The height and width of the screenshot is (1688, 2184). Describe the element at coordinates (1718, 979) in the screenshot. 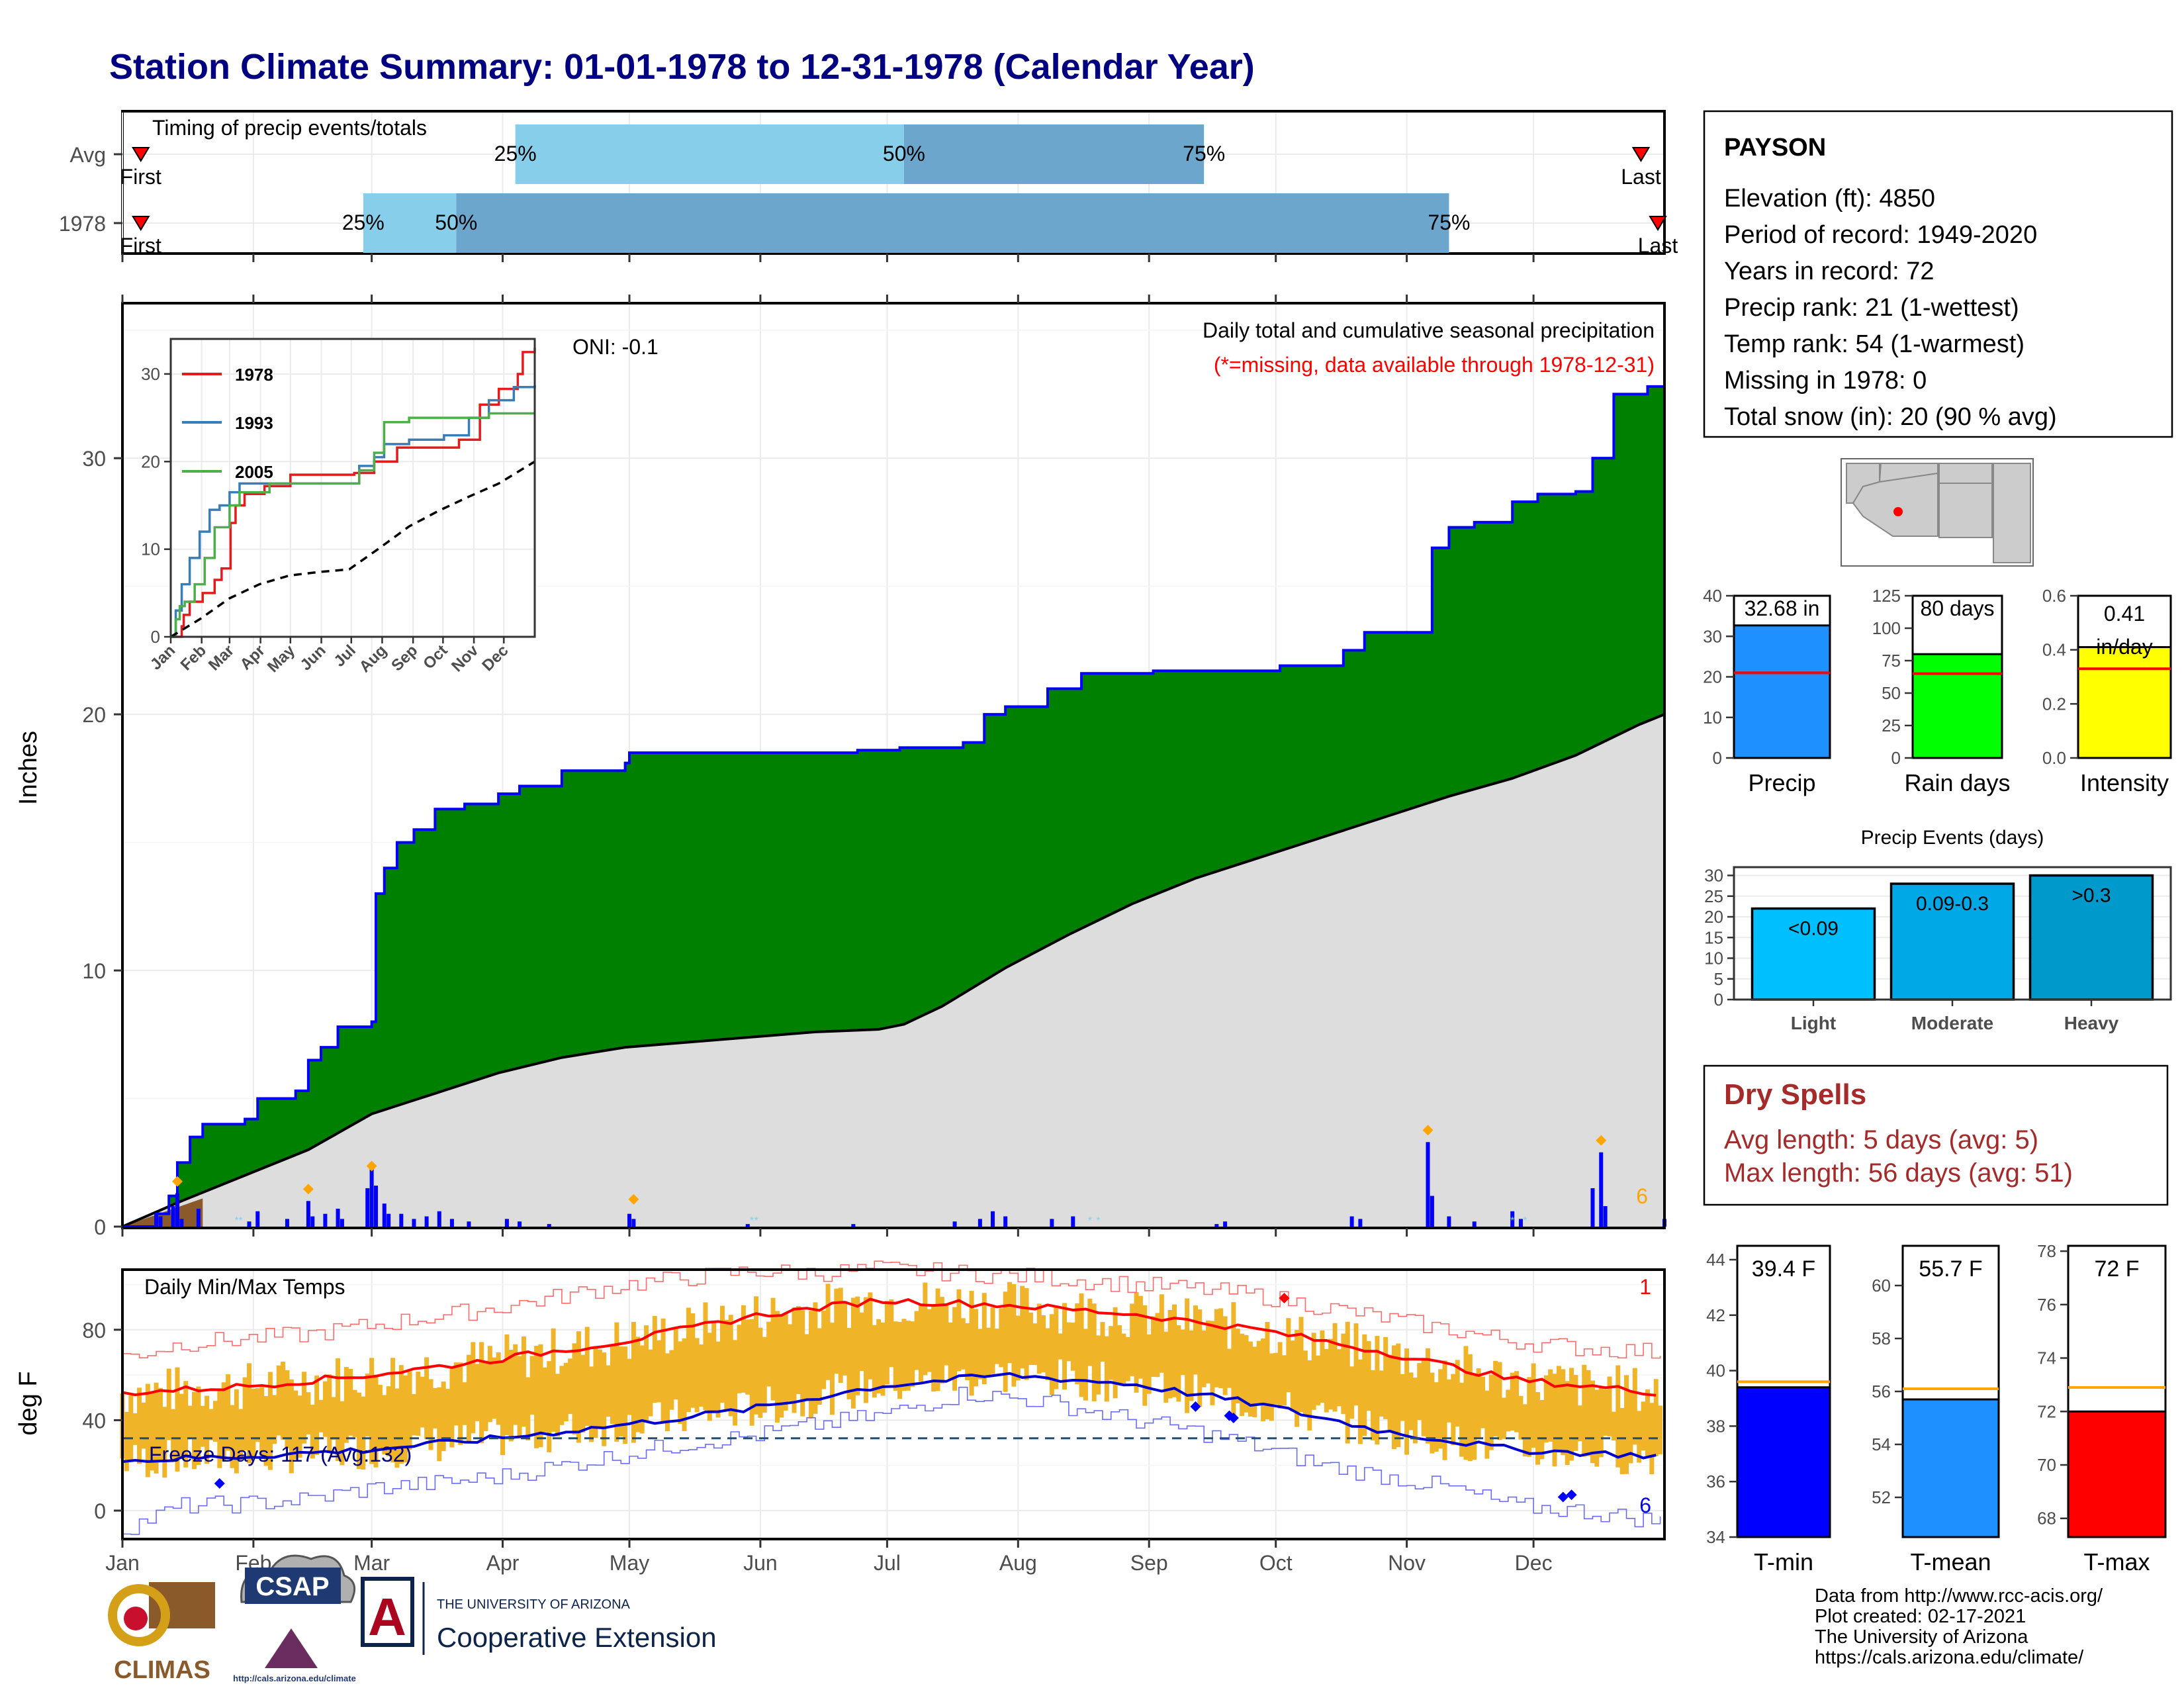

I see `events-ytick-label: 5` at that location.